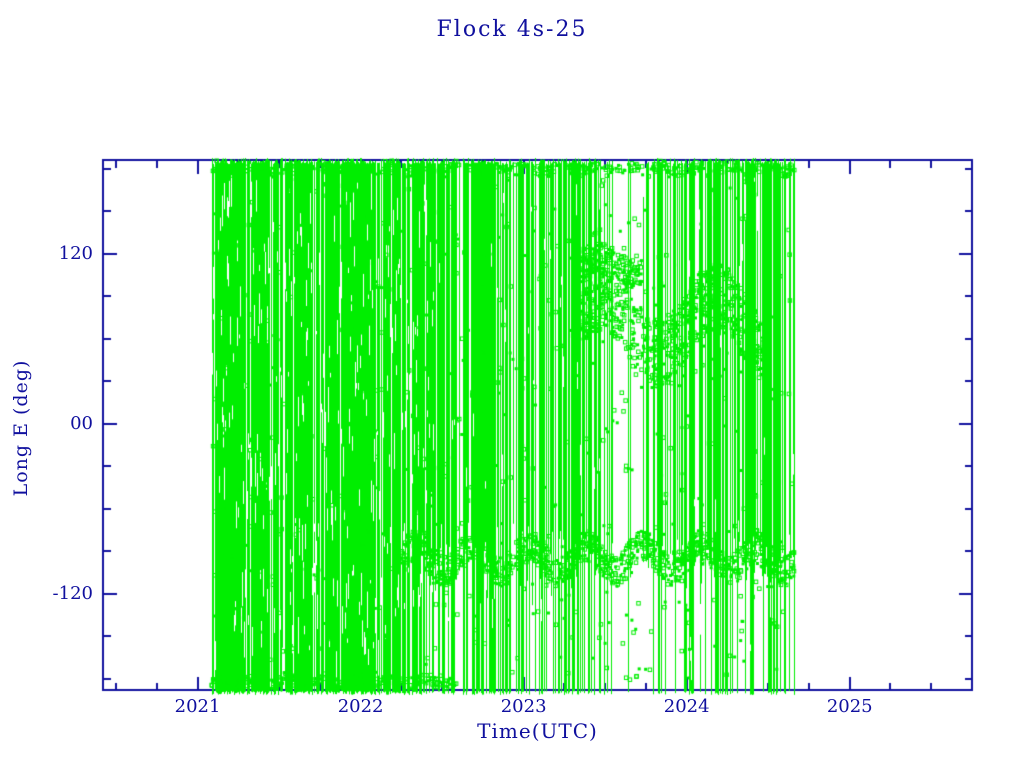  What do you see at coordinates (686, 706) in the screenshot?
I see `x-tick-label: 2024` at bounding box center [686, 706].